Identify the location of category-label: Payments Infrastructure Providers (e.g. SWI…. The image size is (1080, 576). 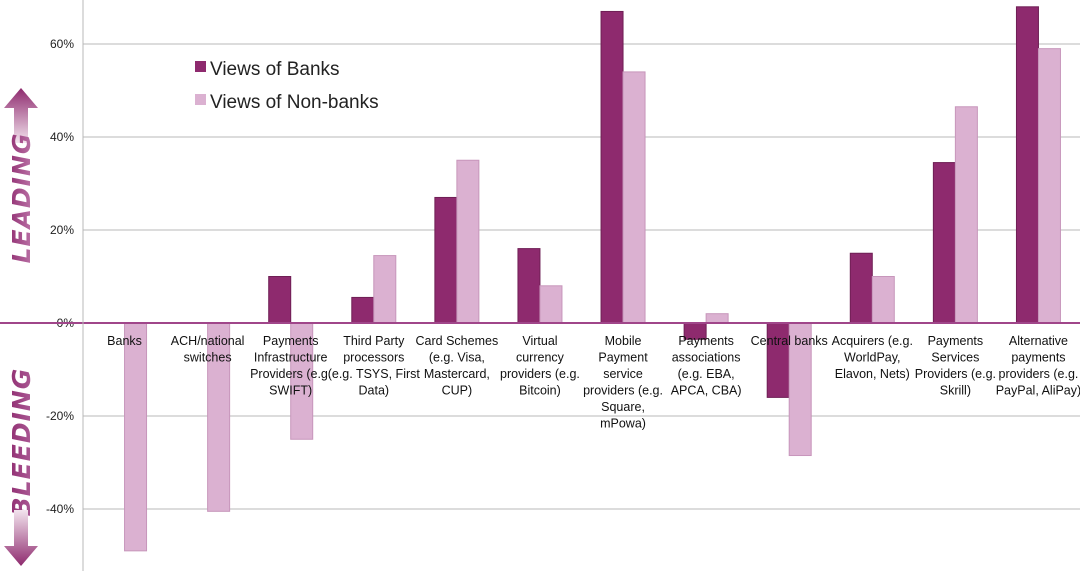
(290, 366).